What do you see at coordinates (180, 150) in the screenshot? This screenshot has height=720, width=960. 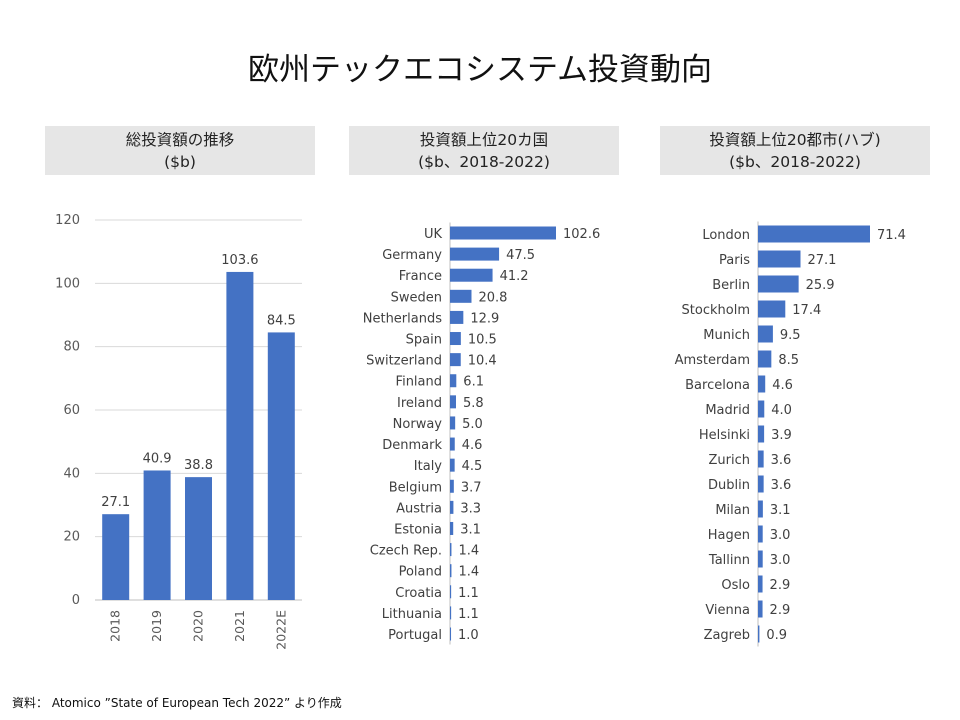 I see `panel-title-total-investment: 総投資額の推移 ($b)` at bounding box center [180, 150].